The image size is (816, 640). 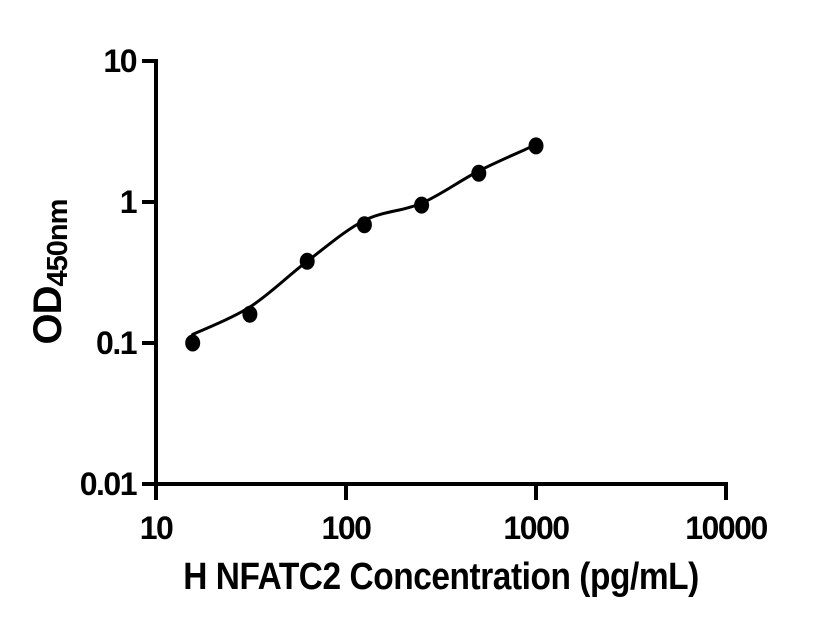 What do you see at coordinates (346, 528) in the screenshot?
I see `x-tick-label-100: 100` at bounding box center [346, 528].